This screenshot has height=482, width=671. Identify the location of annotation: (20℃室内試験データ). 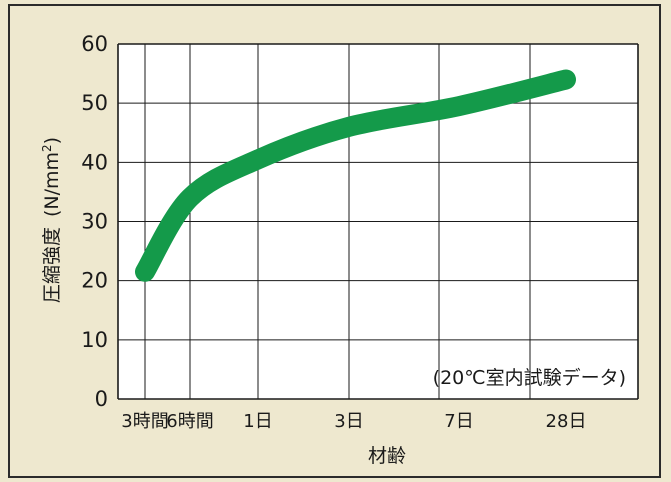
(529, 378).